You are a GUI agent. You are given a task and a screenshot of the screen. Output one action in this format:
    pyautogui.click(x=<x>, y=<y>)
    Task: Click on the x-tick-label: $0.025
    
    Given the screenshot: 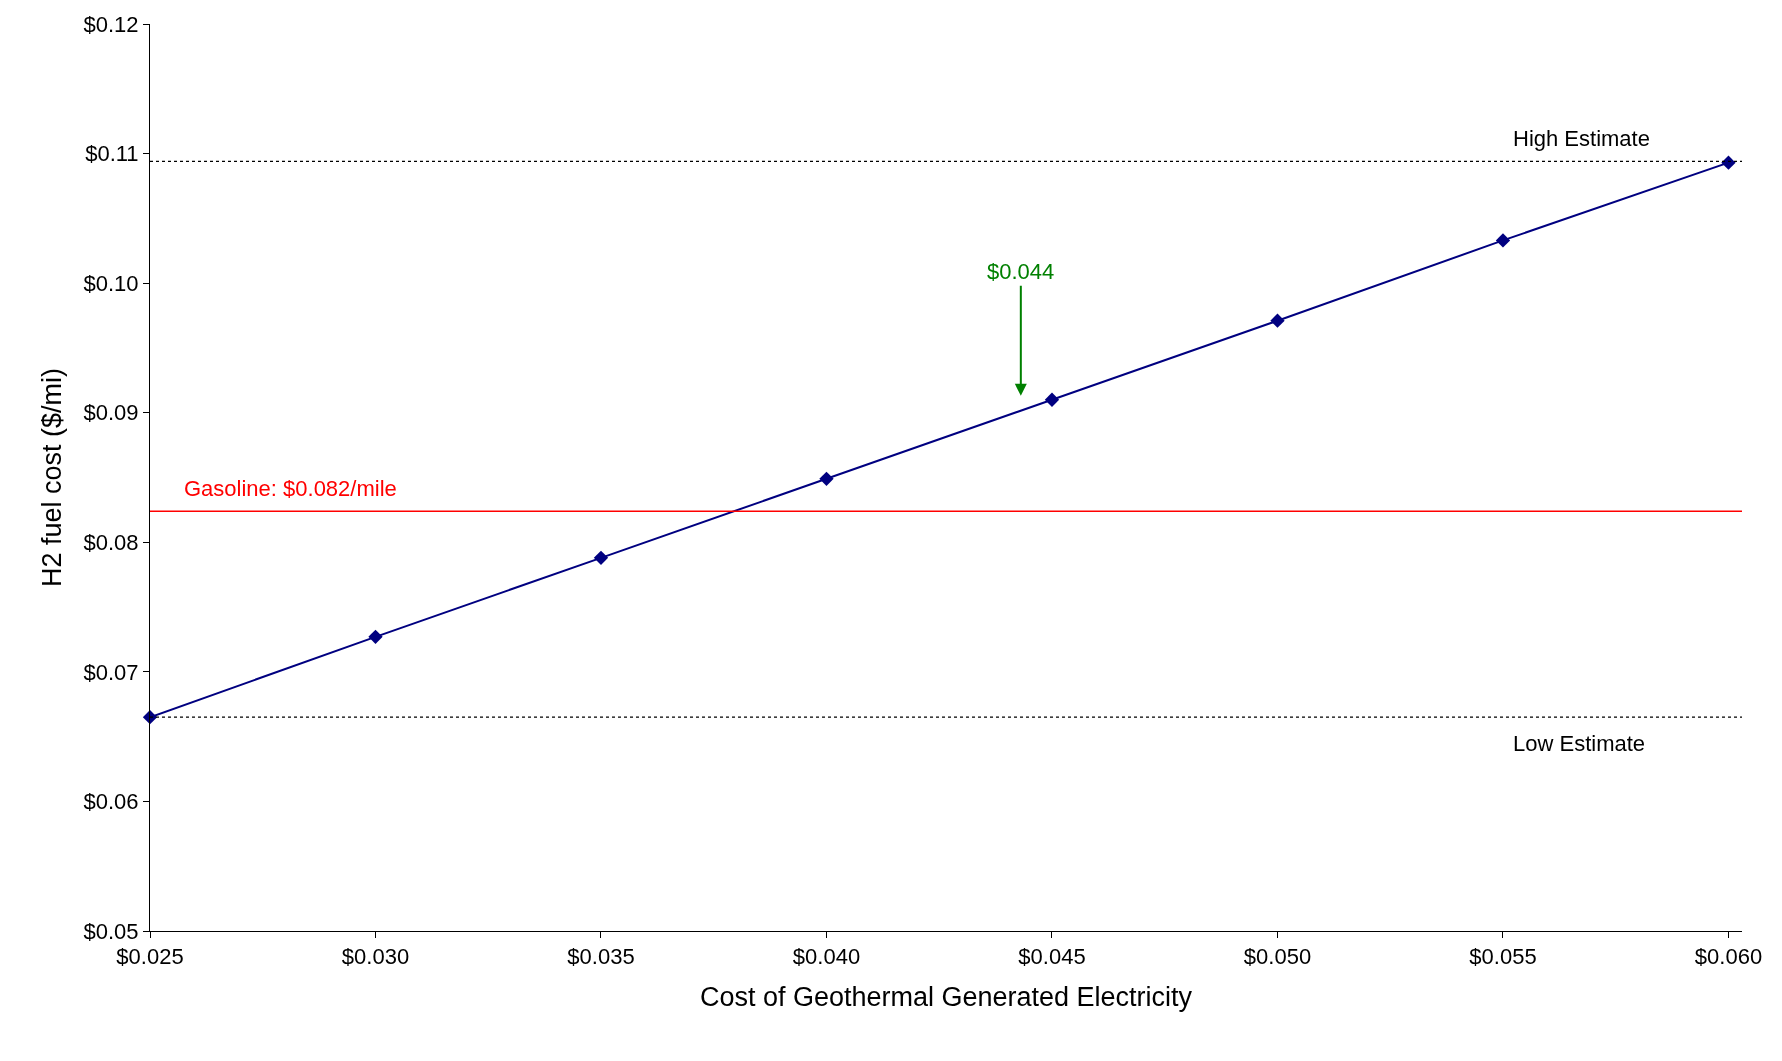 What is the action you would take?
    pyautogui.click(x=150, y=957)
    